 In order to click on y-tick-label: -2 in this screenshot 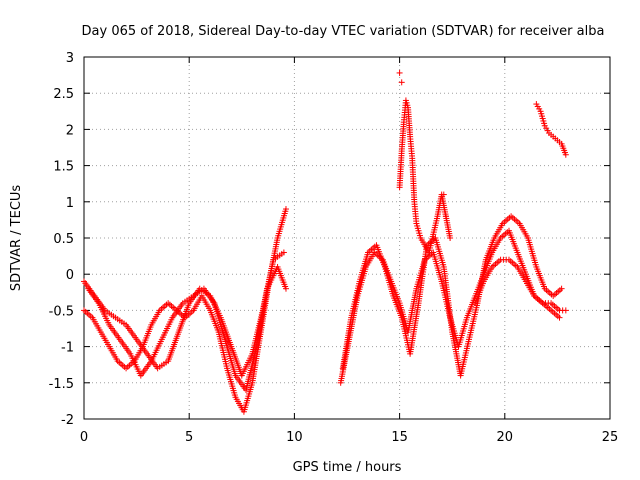, I will do `click(67, 420)`.